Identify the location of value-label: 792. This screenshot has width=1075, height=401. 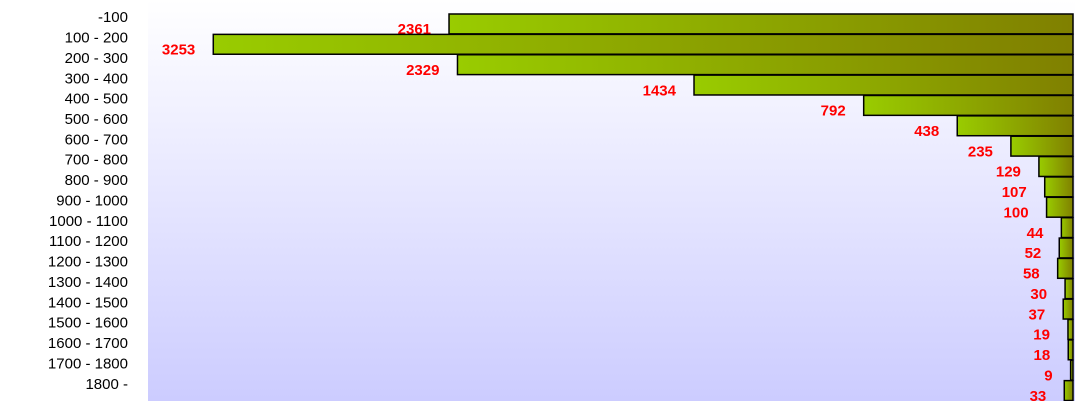
(833, 111).